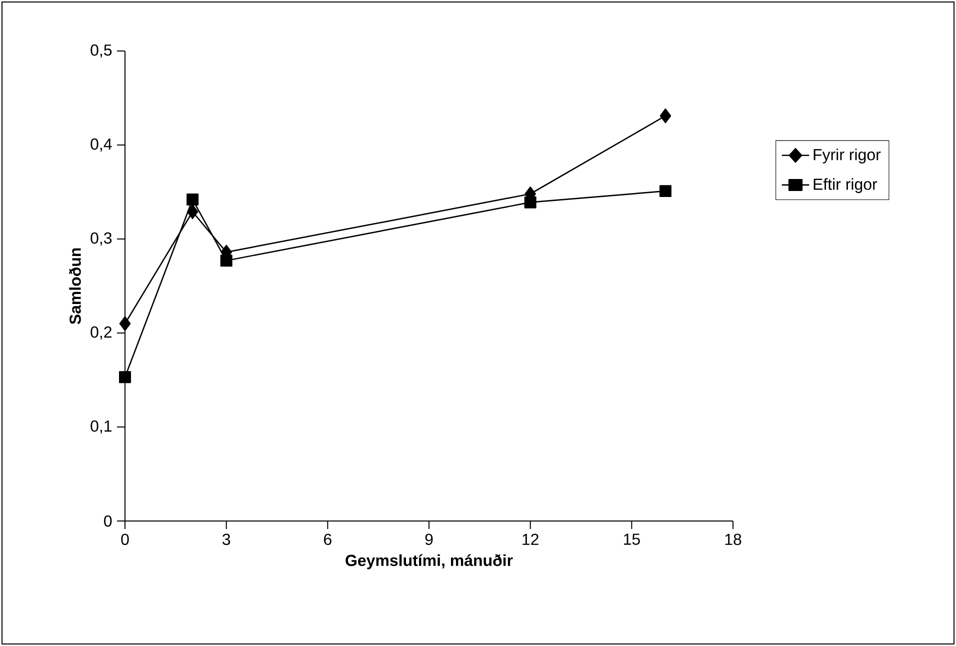 The image size is (956, 646). Describe the element at coordinates (101, 51) in the screenshot. I see `y-tick-label: 0,5` at that location.